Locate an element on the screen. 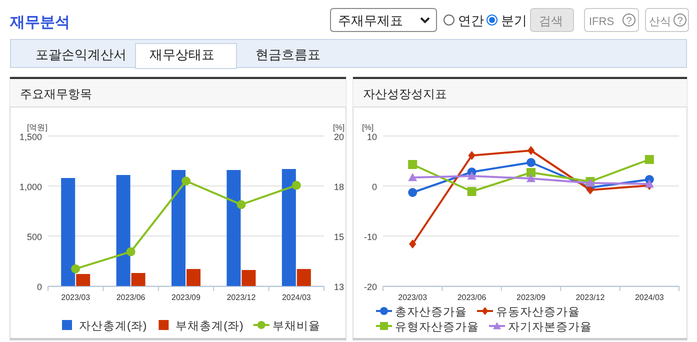 Image resolution: width=697 pixels, height=342 pixels. text: 포괄손익계산서 is located at coordinates (81, 54).